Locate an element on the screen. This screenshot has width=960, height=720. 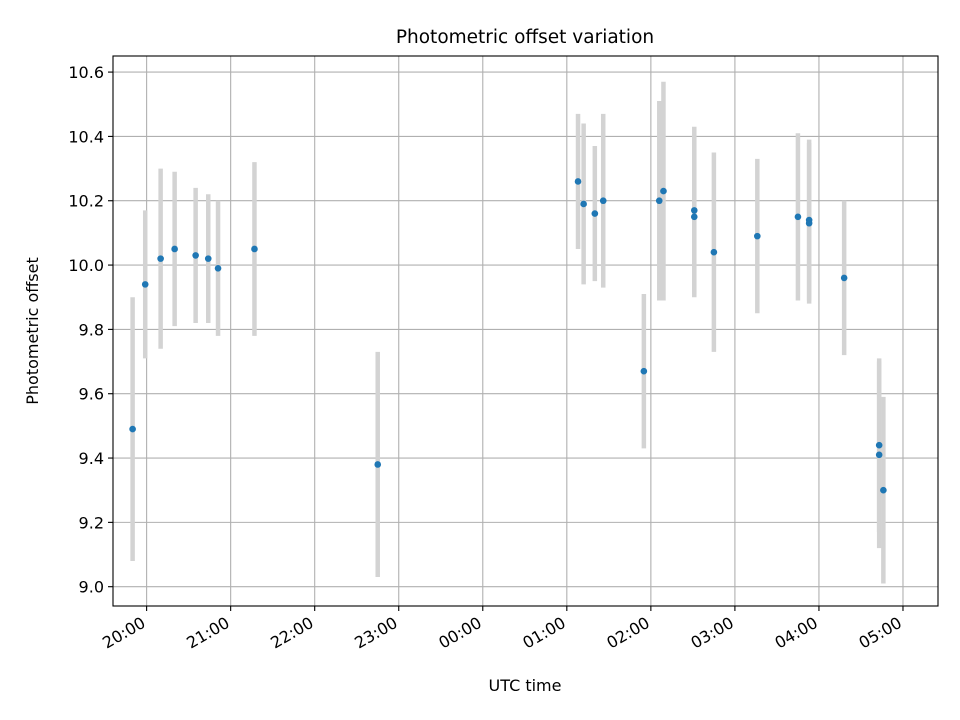
y-tick-label: 10.4 is located at coordinates (86, 136).